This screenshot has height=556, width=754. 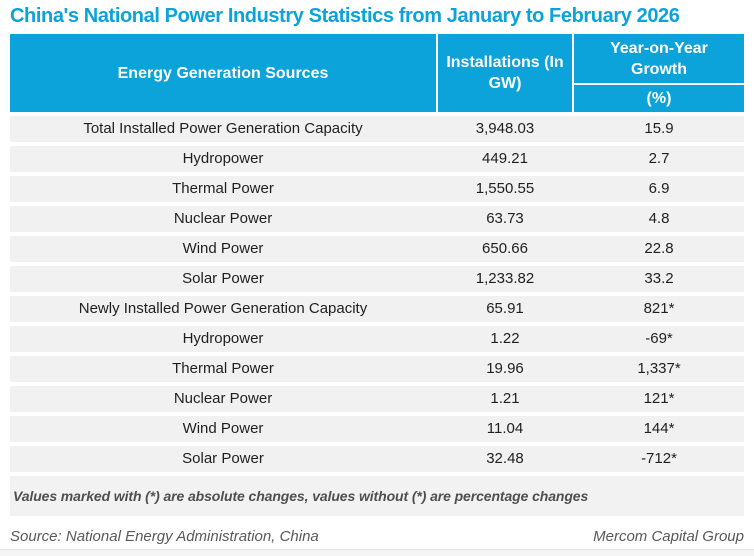 What do you see at coordinates (505, 188) in the screenshot?
I see `row-installations: 1,550.55` at bounding box center [505, 188].